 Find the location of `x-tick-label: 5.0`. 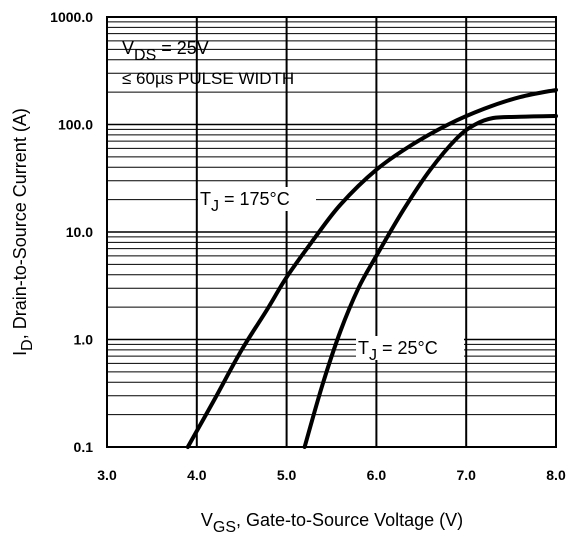

x-tick-label: 5.0 is located at coordinates (287, 475).